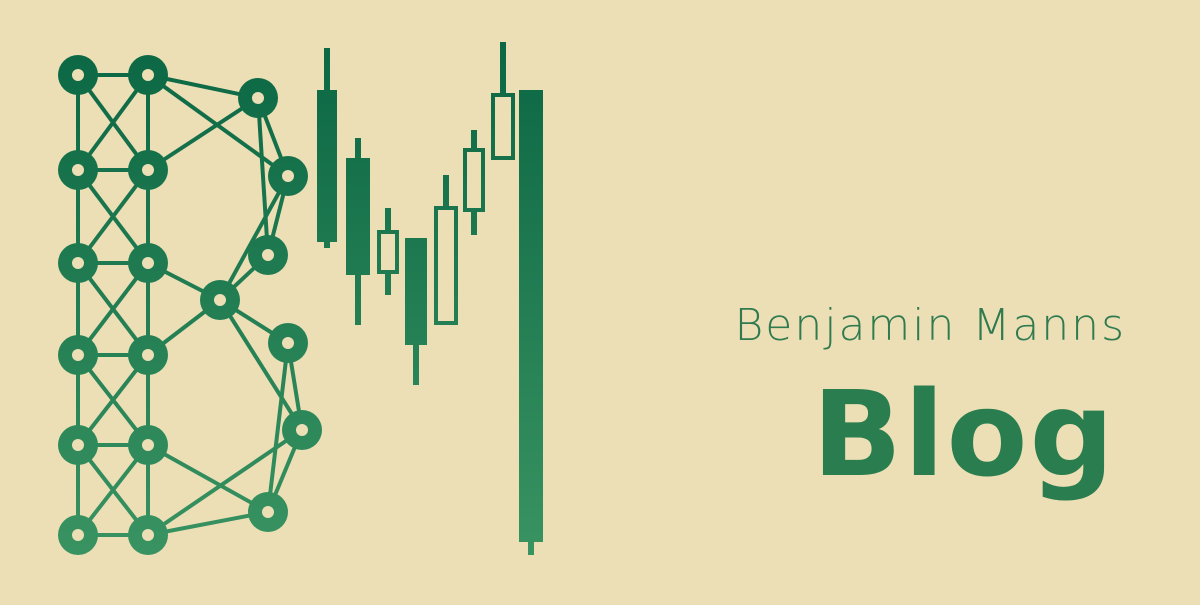  Describe the element at coordinates (964, 434) in the screenshot. I see `blog-title: Blog` at that location.